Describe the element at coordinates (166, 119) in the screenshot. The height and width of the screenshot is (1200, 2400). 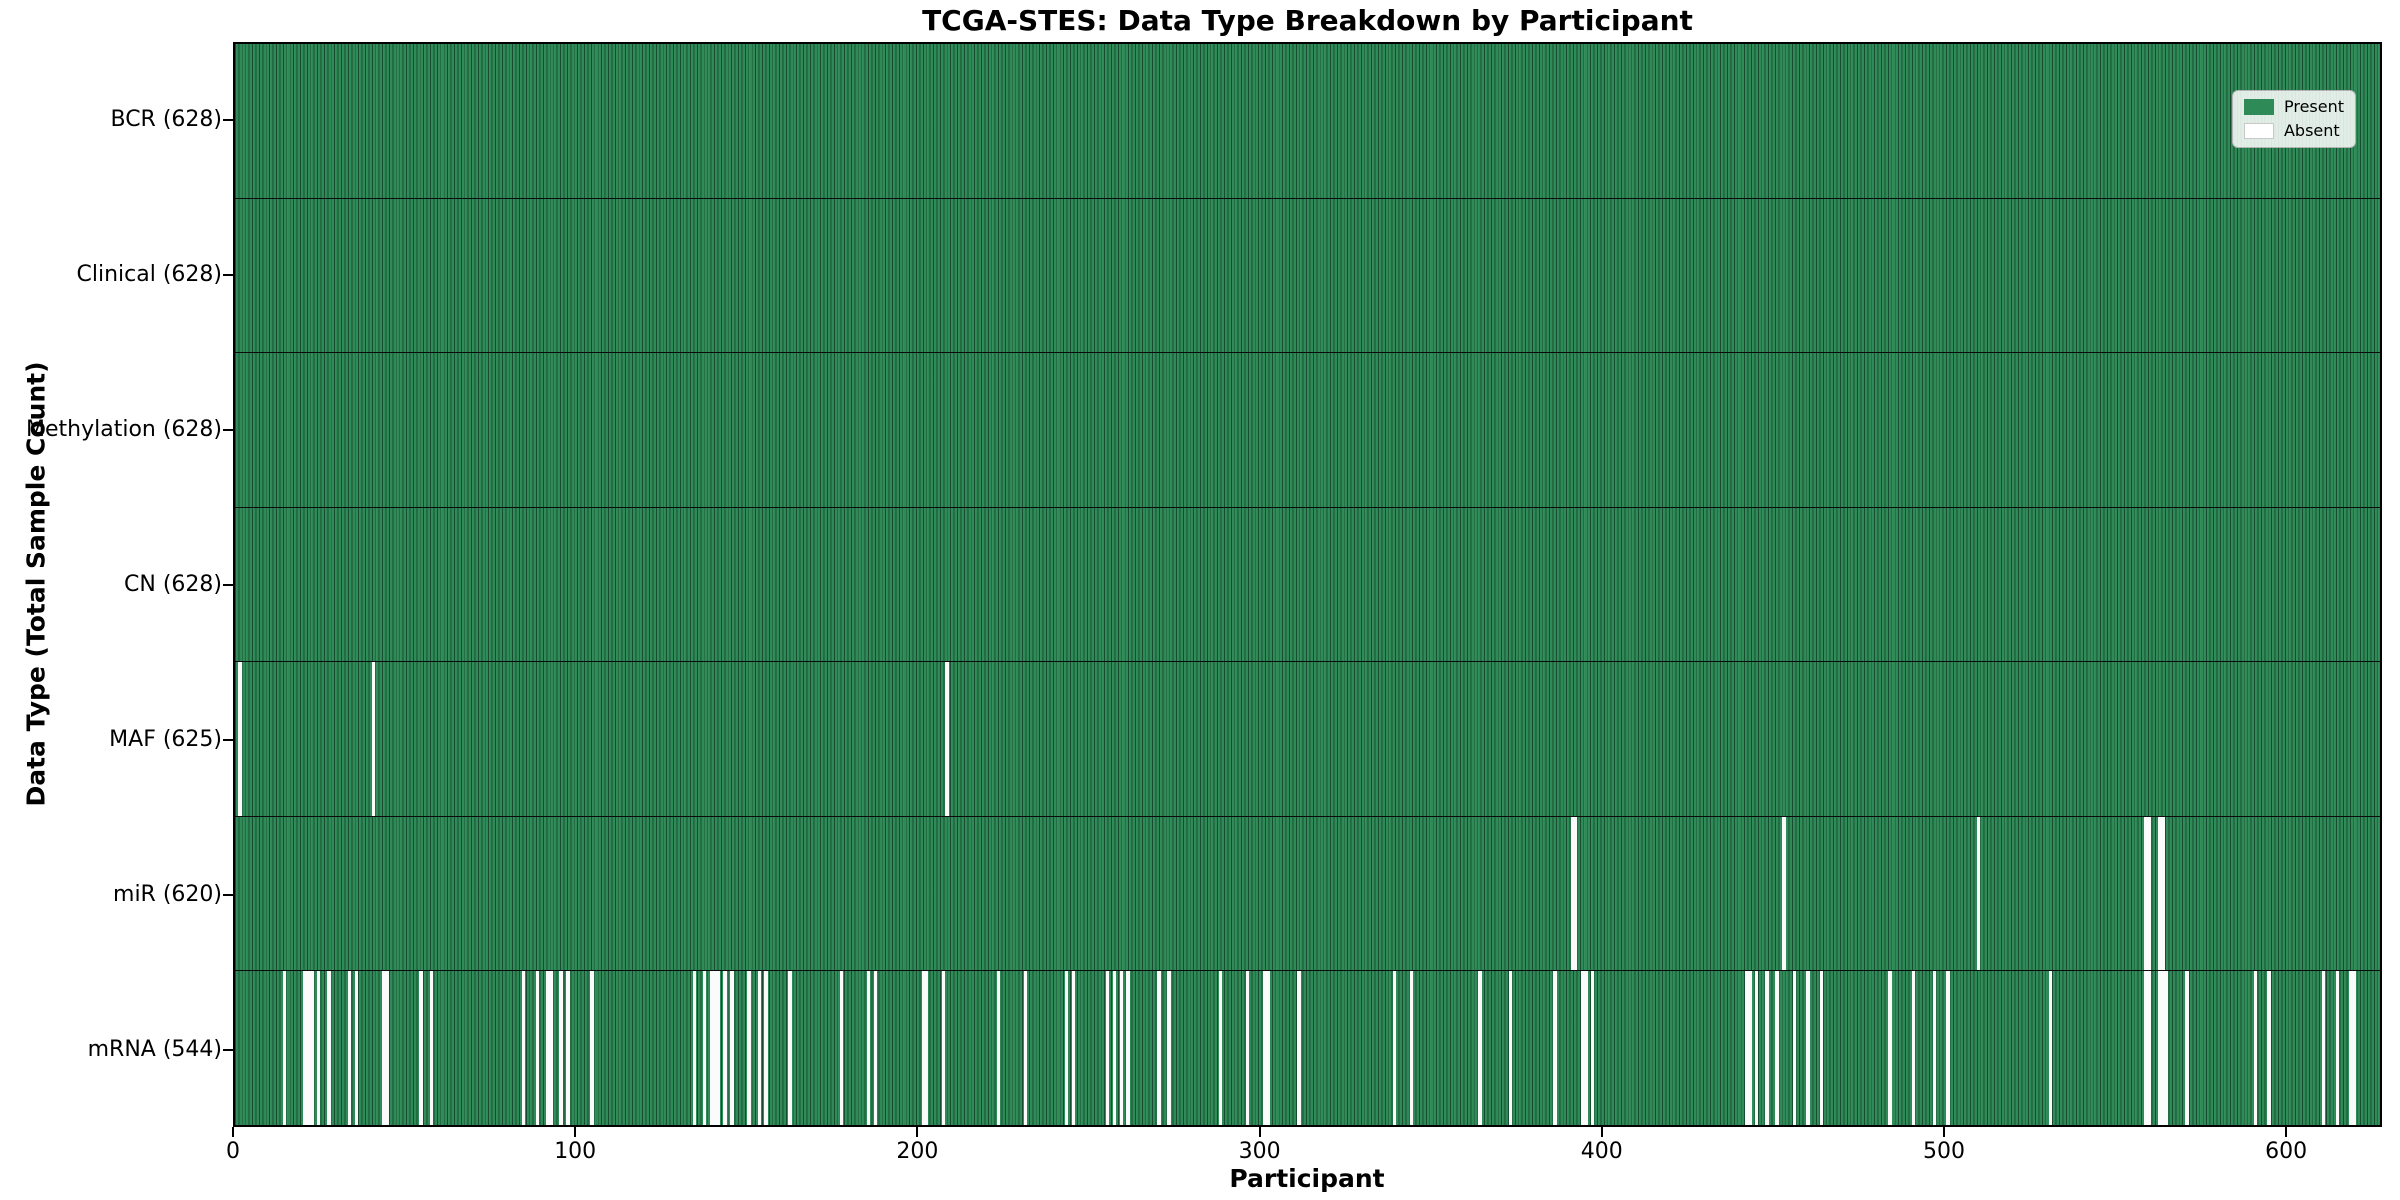
I see `y-tick-label-BCR: BCR (628)` at that location.